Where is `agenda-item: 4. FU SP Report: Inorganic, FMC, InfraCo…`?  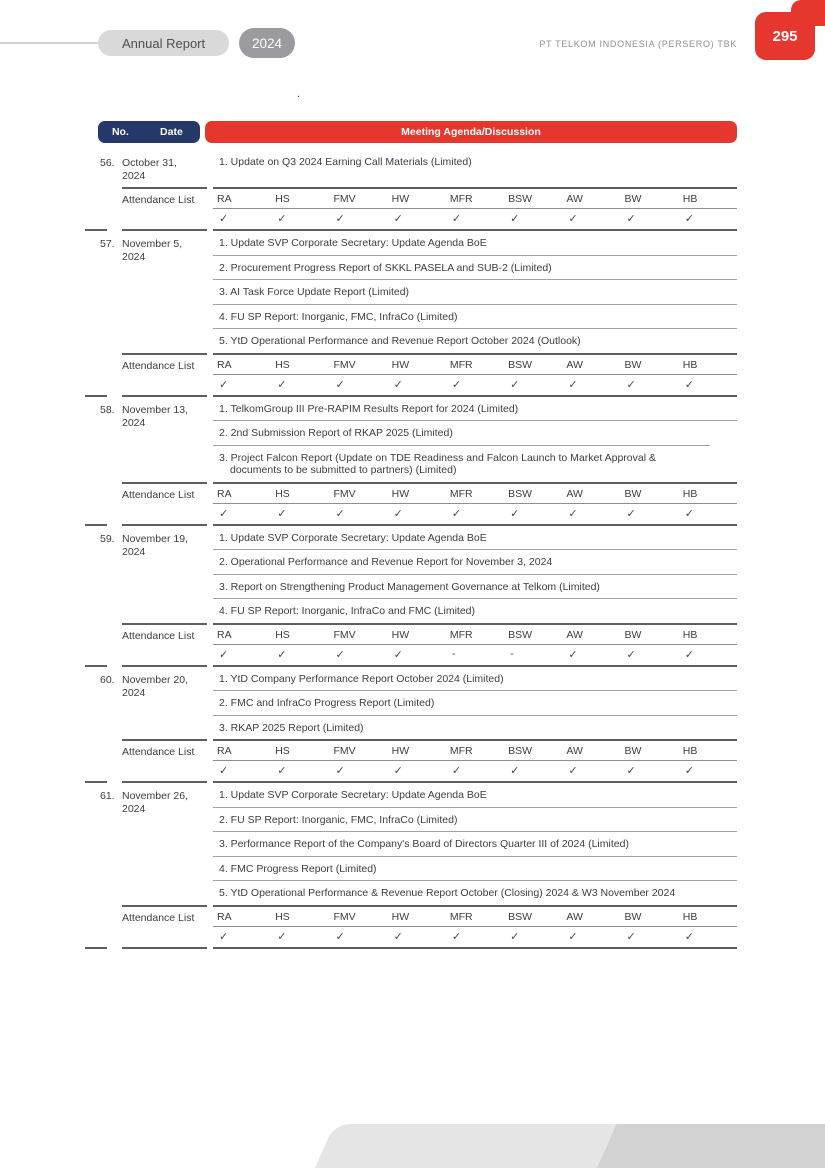 agenda-item: 4. FU SP Report: Inorganic, FMC, InfraCo… is located at coordinates (475, 316).